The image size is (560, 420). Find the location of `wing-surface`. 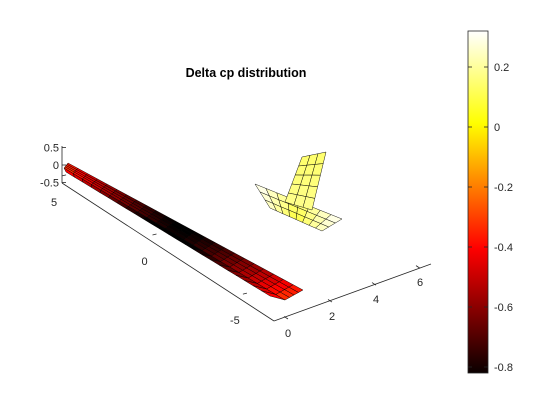

wing-surface is located at coordinates (183, 231).